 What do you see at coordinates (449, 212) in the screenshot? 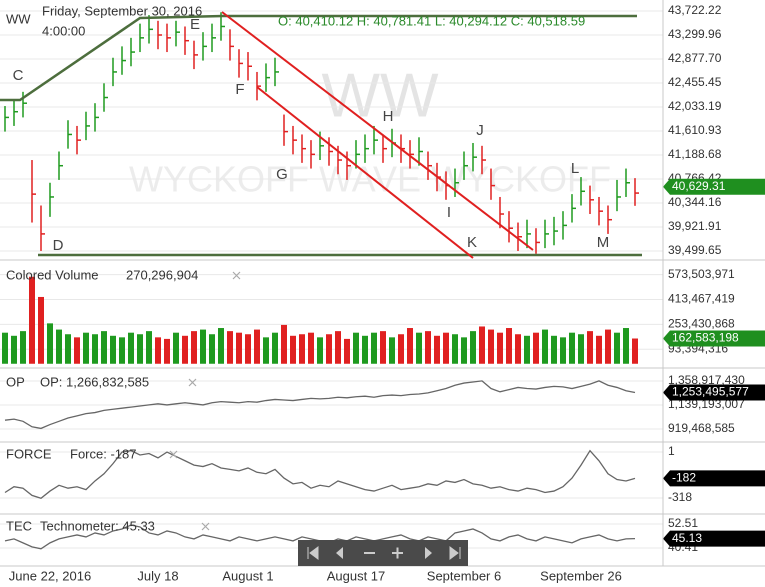
I see `wave-label: I` at bounding box center [449, 212].